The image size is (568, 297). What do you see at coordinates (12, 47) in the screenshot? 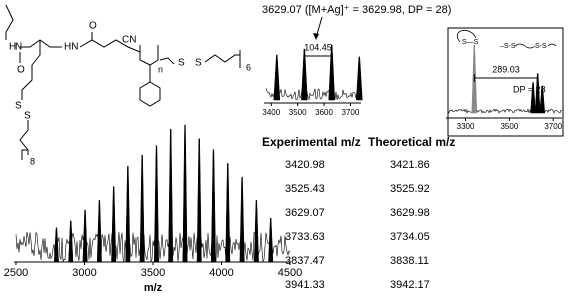
I see `atom-label: H` at bounding box center [12, 47].